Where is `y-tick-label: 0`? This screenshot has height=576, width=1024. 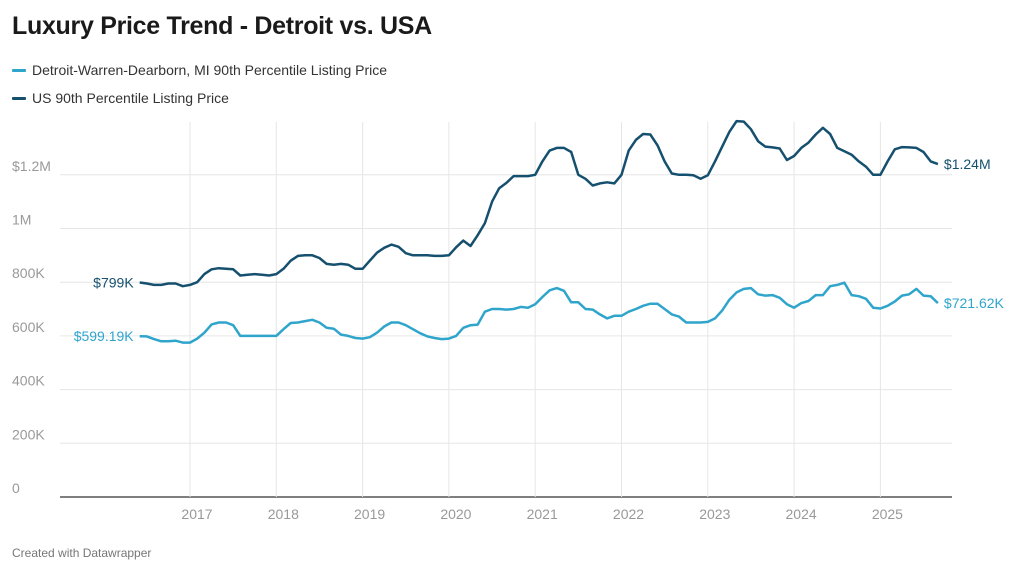
y-tick-label: 0 is located at coordinates (16, 488).